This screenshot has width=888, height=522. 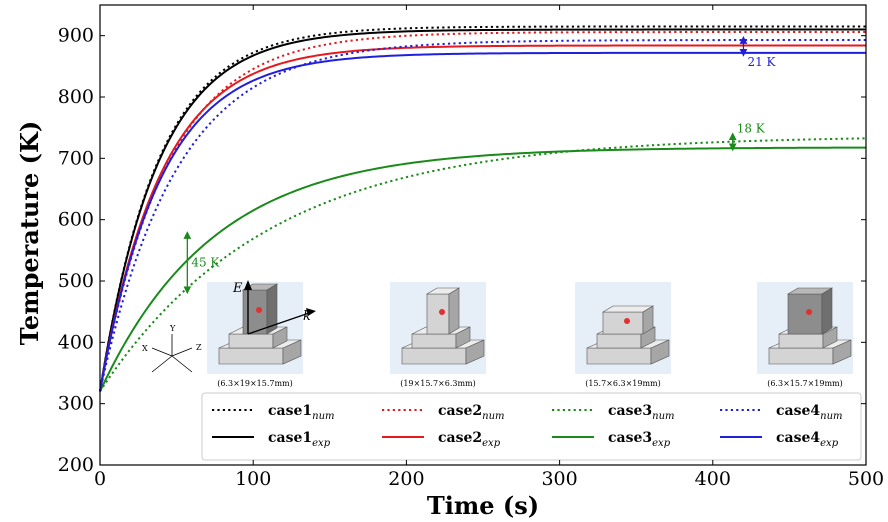 I want to click on y-tick-label: 400, so click(x=76, y=342).